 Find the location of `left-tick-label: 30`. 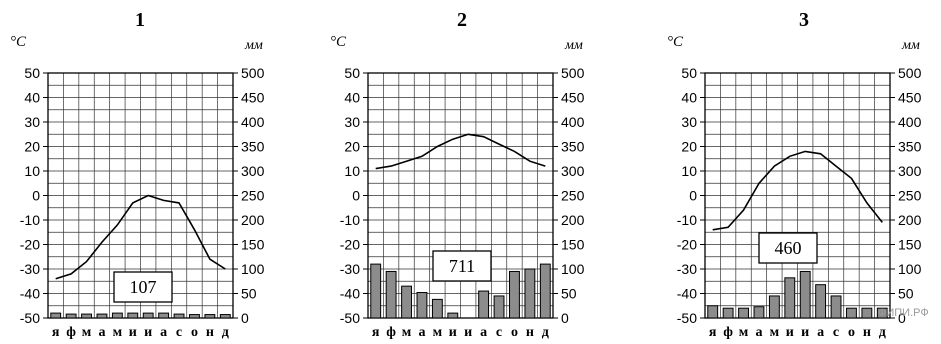

left-tick-label: 30 is located at coordinates (32, 122).